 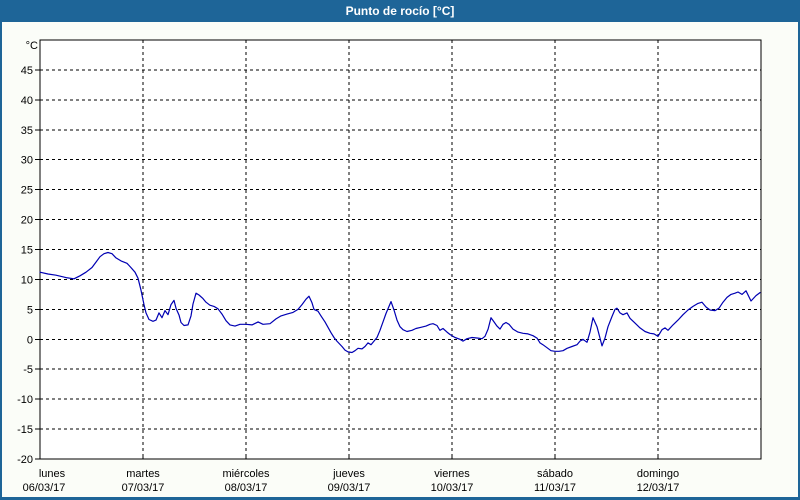 I want to click on chart-title: Punto de rocío [°C], so click(x=400, y=11).